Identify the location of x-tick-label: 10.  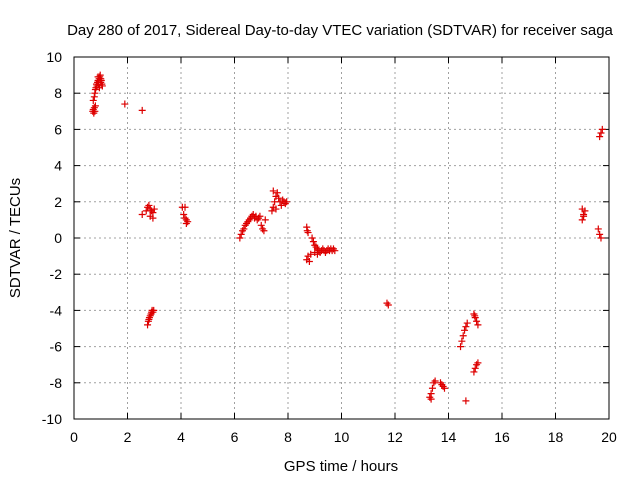
(342, 437).